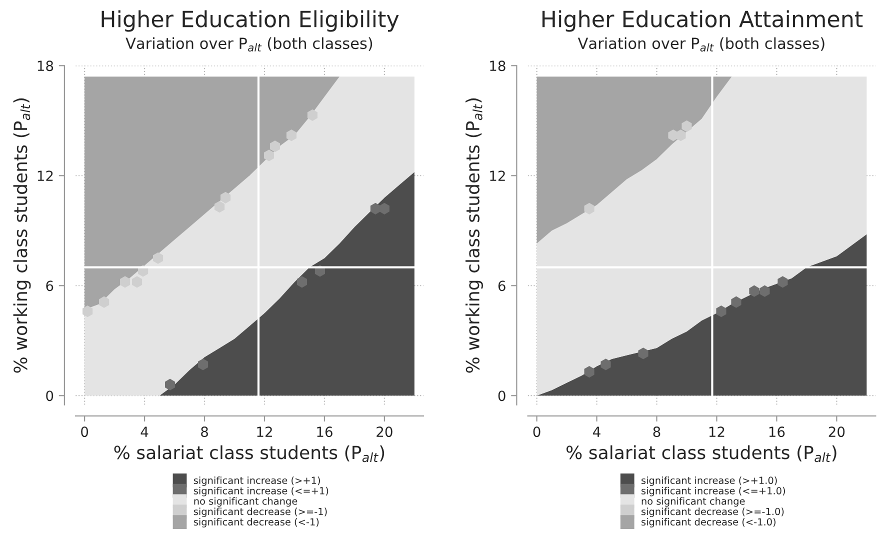 The height and width of the screenshot is (547, 889). Describe the element at coordinates (250, 21) in the screenshot. I see `chart-title: Higher Education Eligibility` at that location.